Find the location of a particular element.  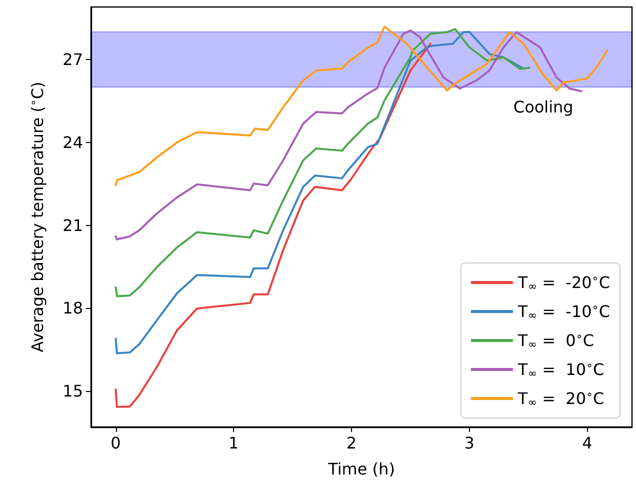

x-axis-title: Time (h) is located at coordinates (361, 469).